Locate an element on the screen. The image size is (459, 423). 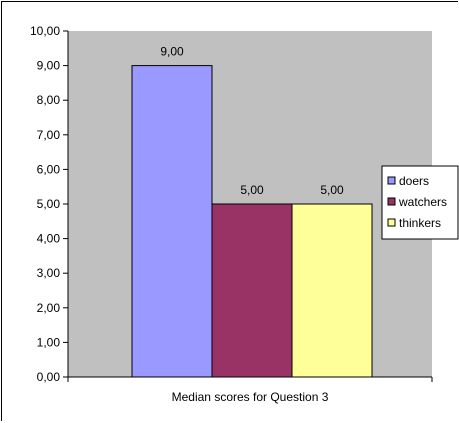
legend: doers watchers thinkers is located at coordinates (420, 202).